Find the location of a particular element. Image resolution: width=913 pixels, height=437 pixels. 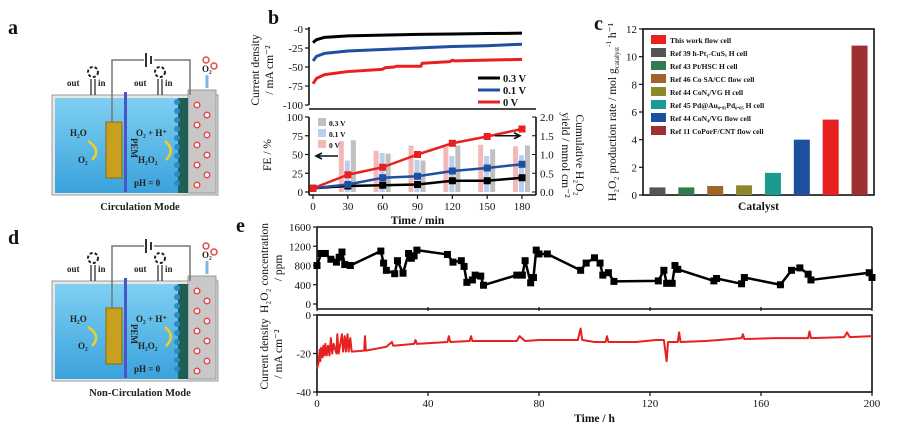

y-tick-label: 50 is located at coordinates (298, 156).